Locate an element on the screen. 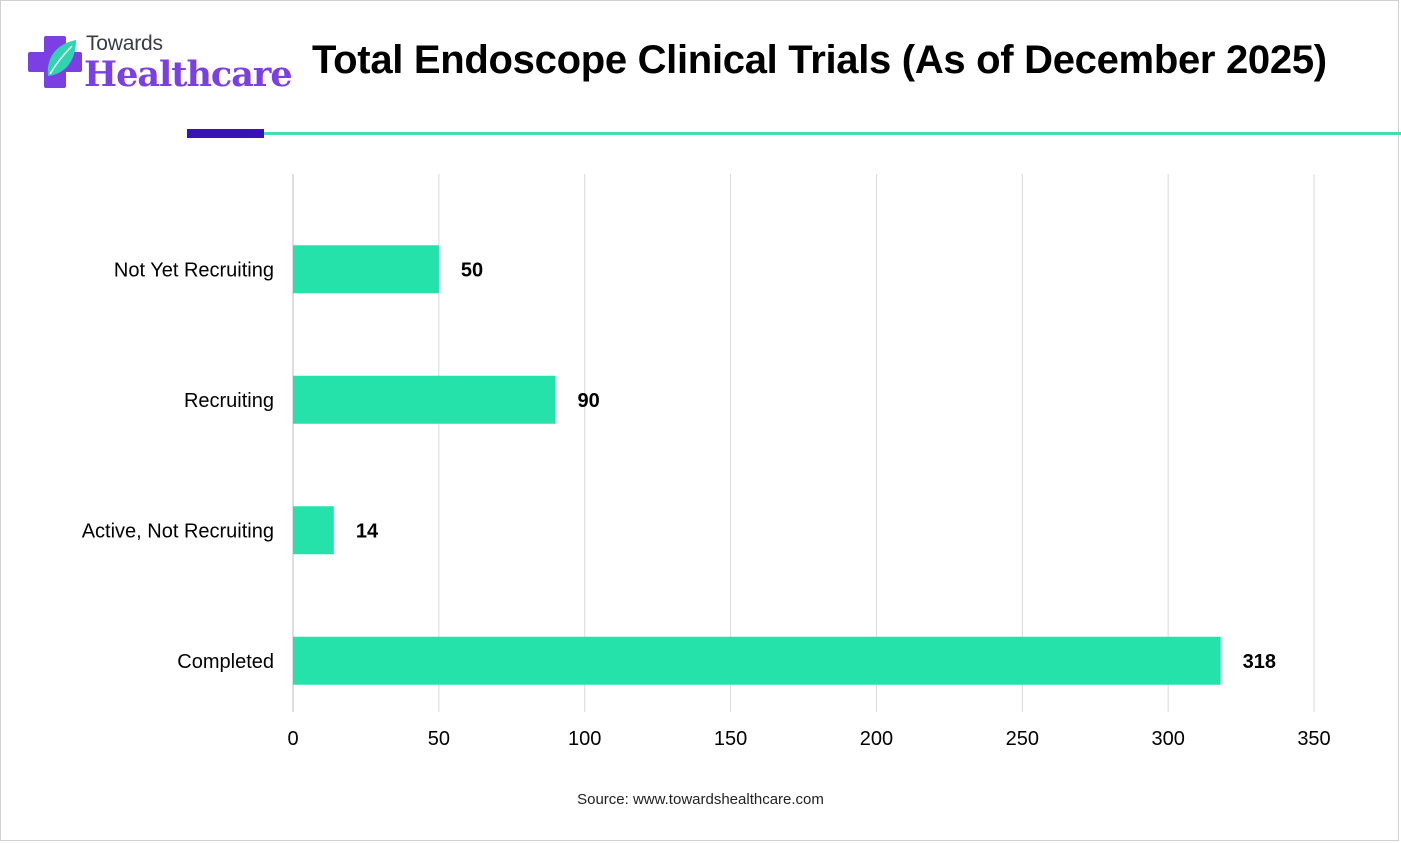 Image resolution: width=1401 pixels, height=843 pixels. category-label: Not Yet Recruiting is located at coordinates (194, 270).